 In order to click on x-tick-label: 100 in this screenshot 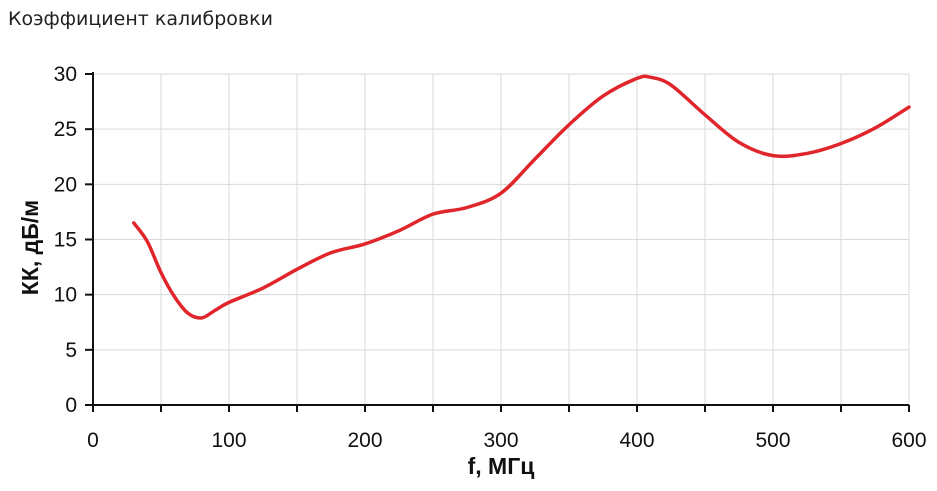, I will do `click(228, 440)`.